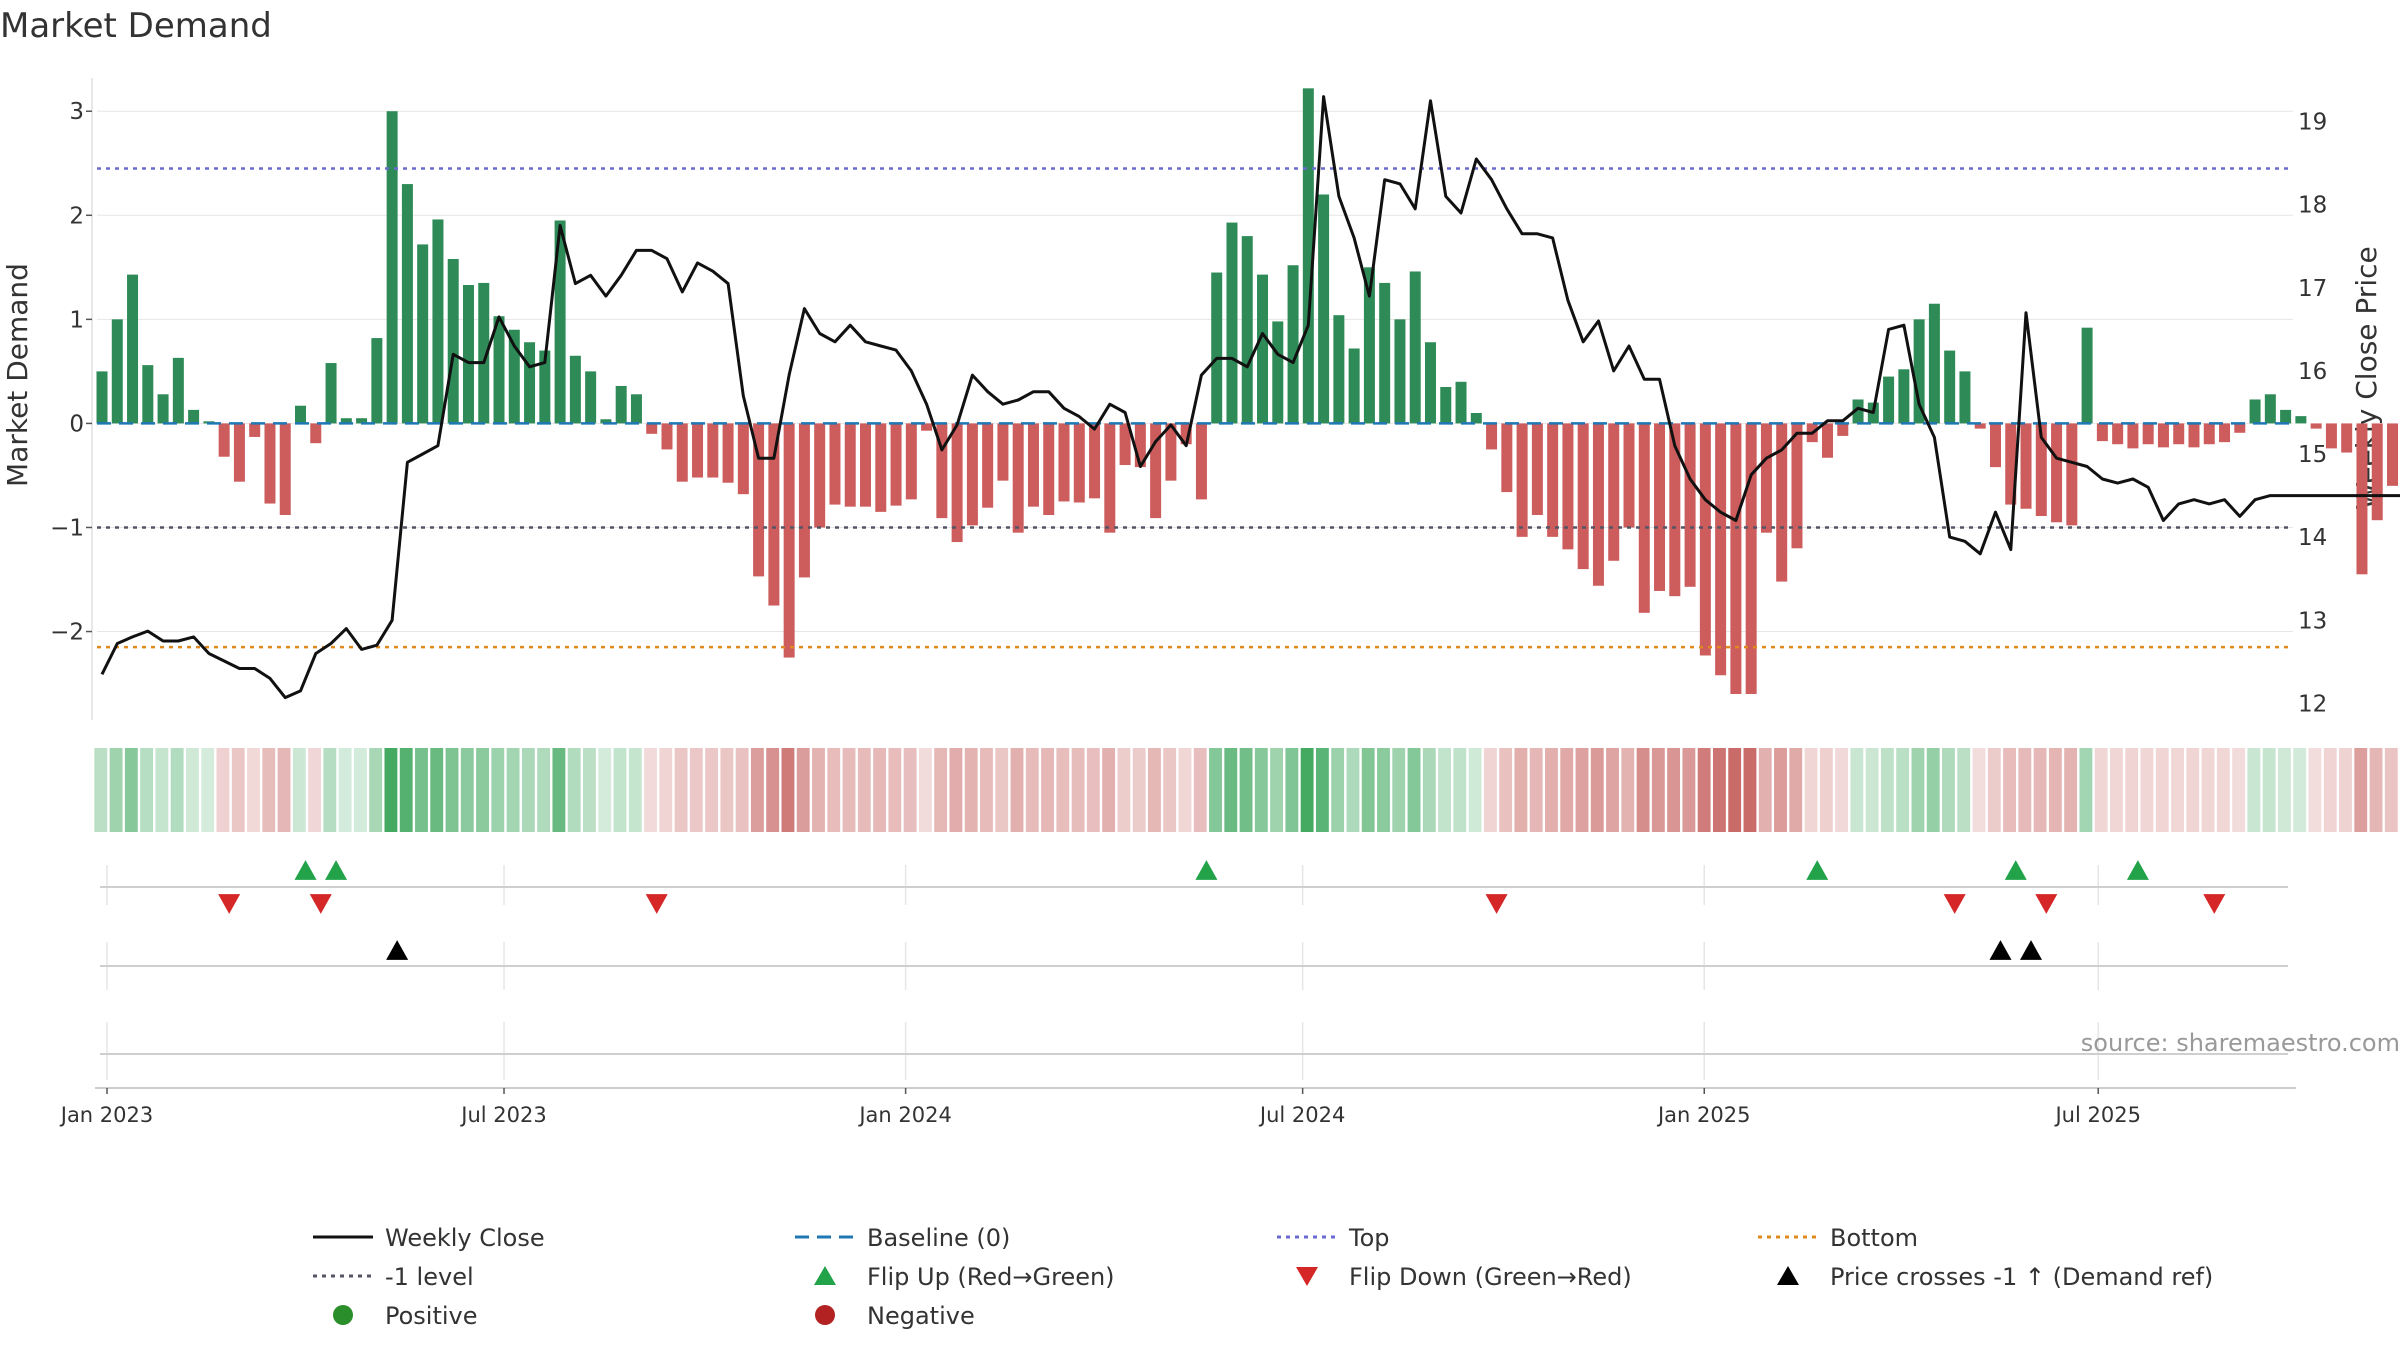 This screenshot has height=1354, width=2400. What do you see at coordinates (1206, 870) in the screenshot?
I see `flip-up-marker` at bounding box center [1206, 870].